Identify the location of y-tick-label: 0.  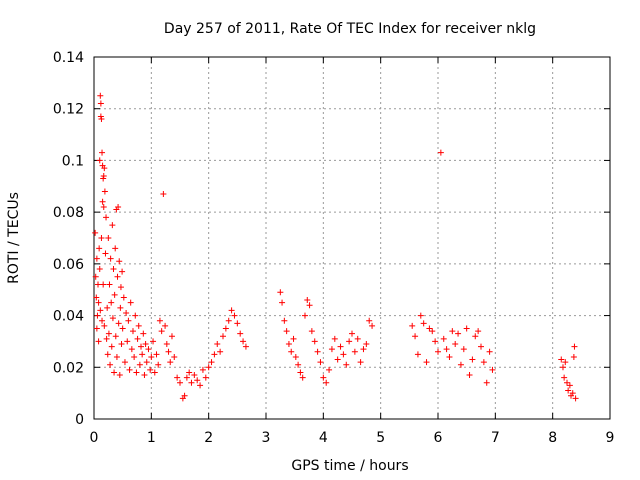
(79, 420).